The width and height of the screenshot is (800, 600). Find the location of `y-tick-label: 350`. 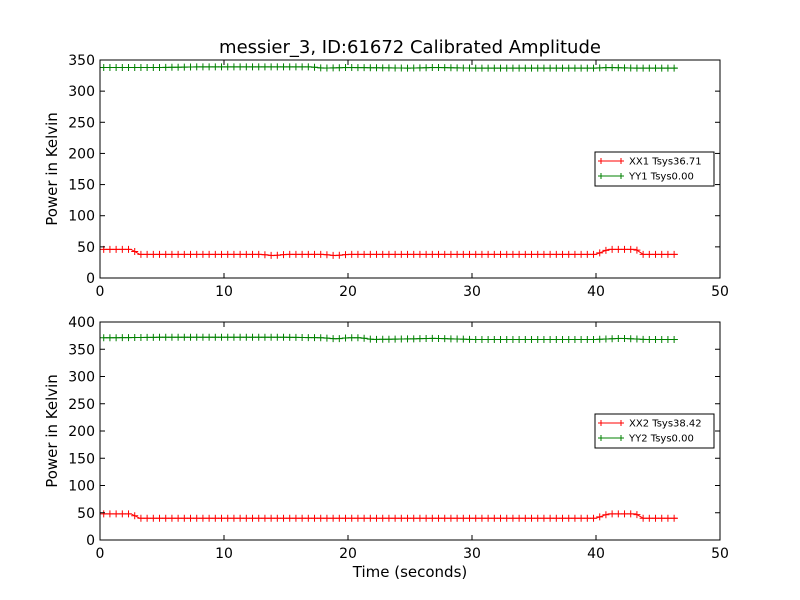

y-tick-label: 350 is located at coordinates (81, 350).